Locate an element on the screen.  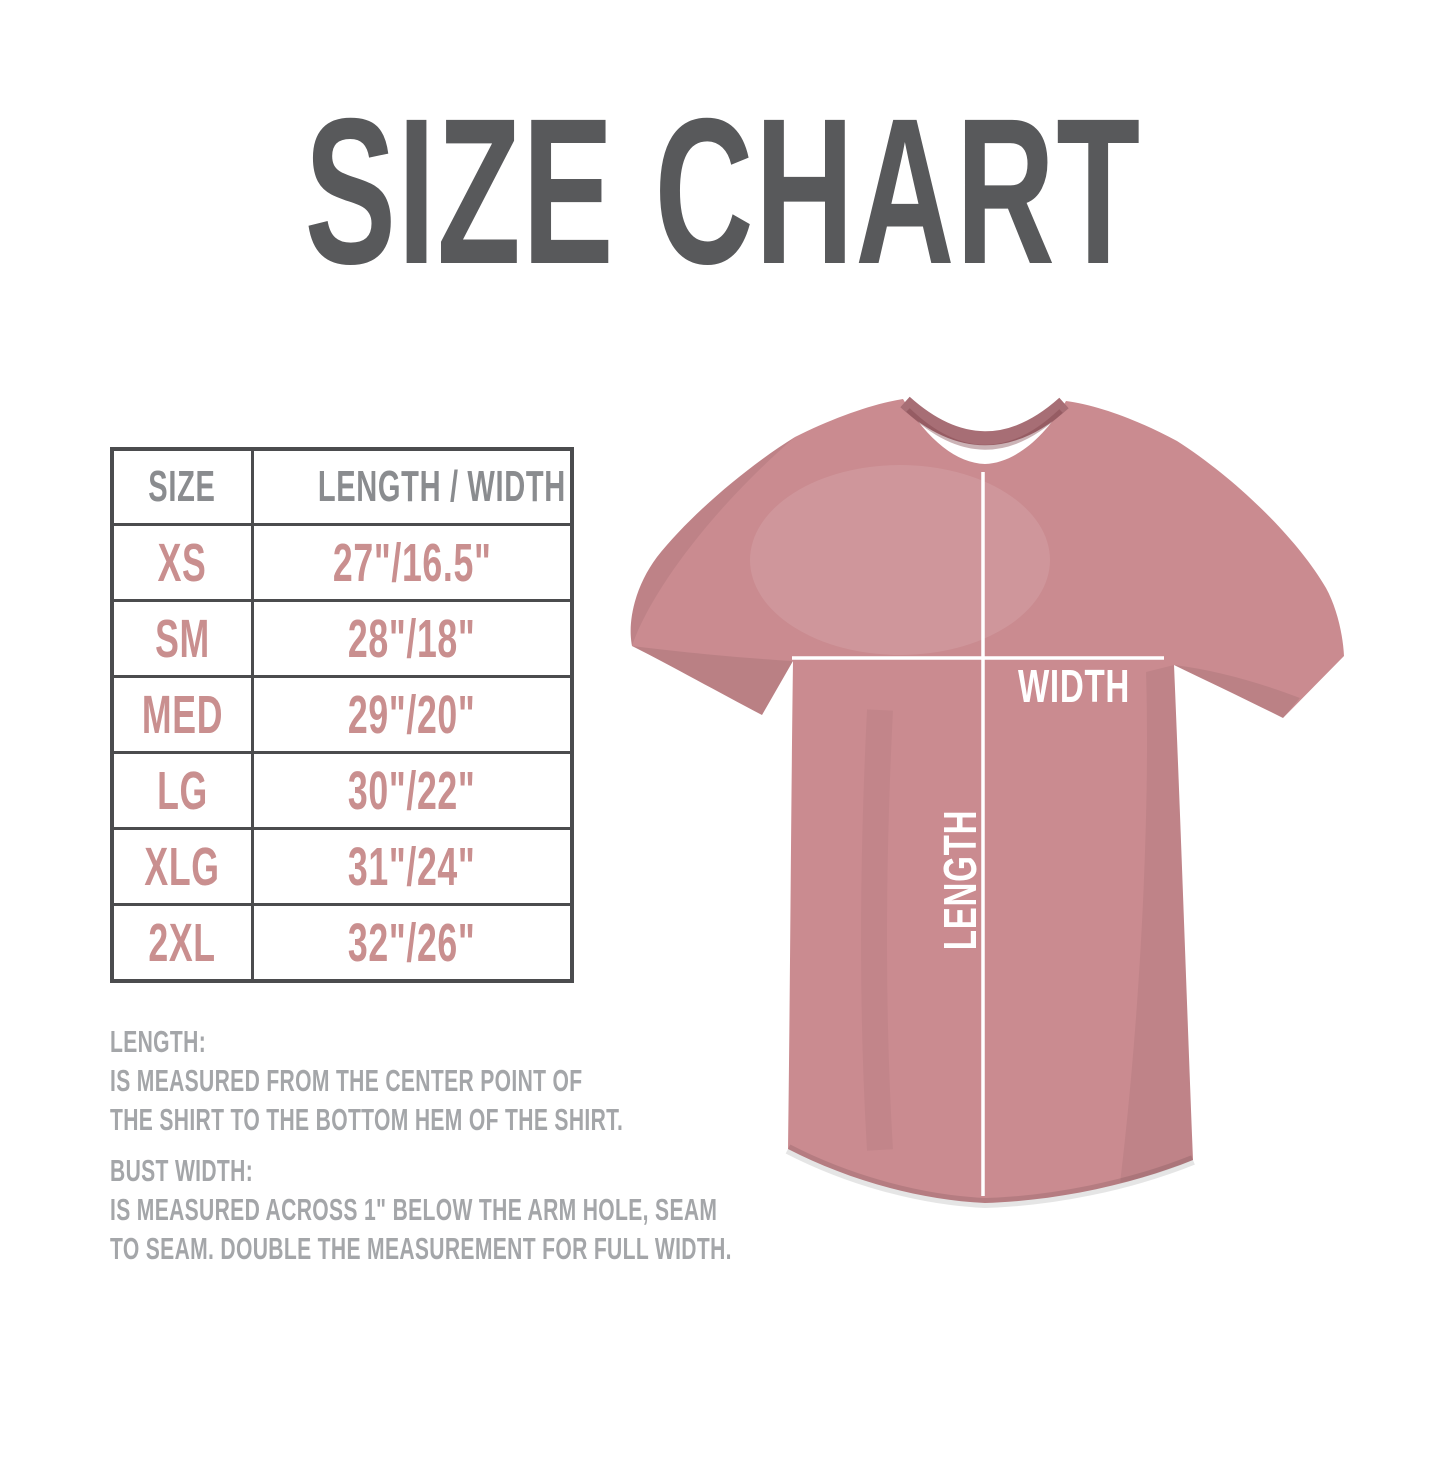
size-value: LG is located at coordinates (182, 790).